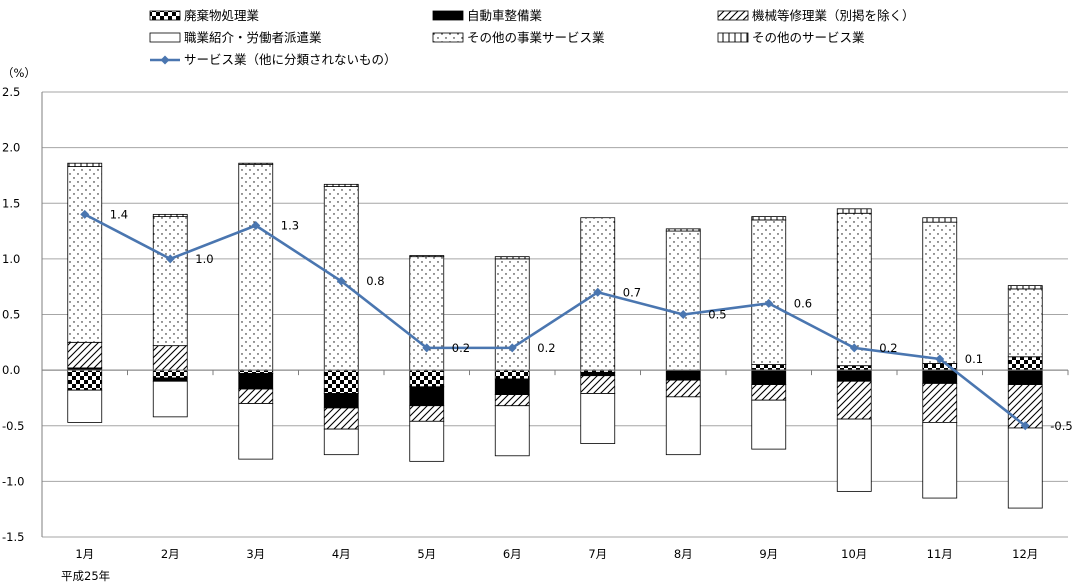 The image size is (1080, 585). What do you see at coordinates (426, 554) in the screenshot?
I see `x-tick-label: 5月` at bounding box center [426, 554].